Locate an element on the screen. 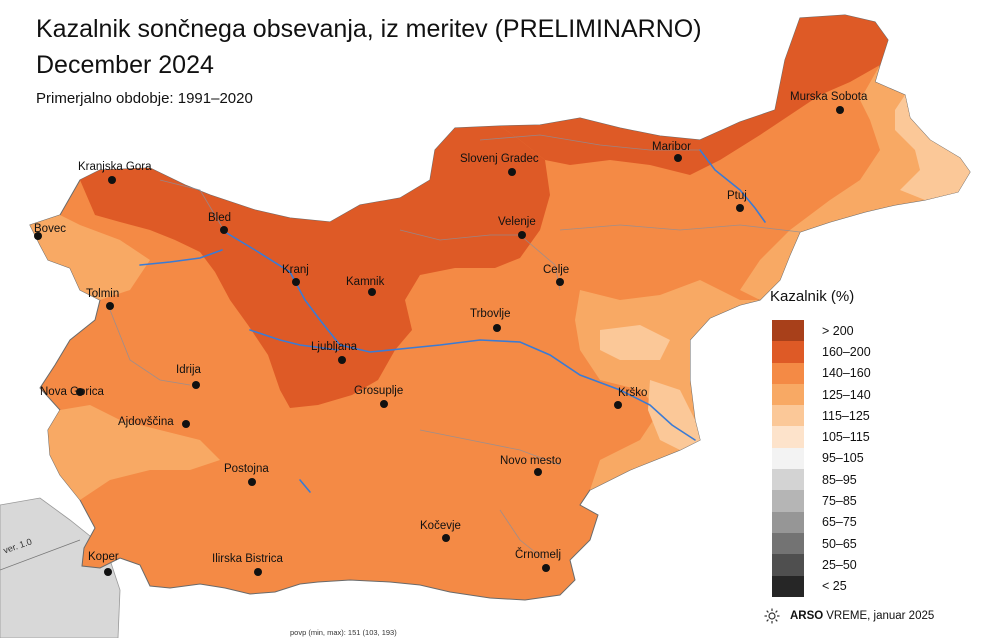  reference-period: Primerjalno obdobje: 1991–2020 is located at coordinates (144, 98).